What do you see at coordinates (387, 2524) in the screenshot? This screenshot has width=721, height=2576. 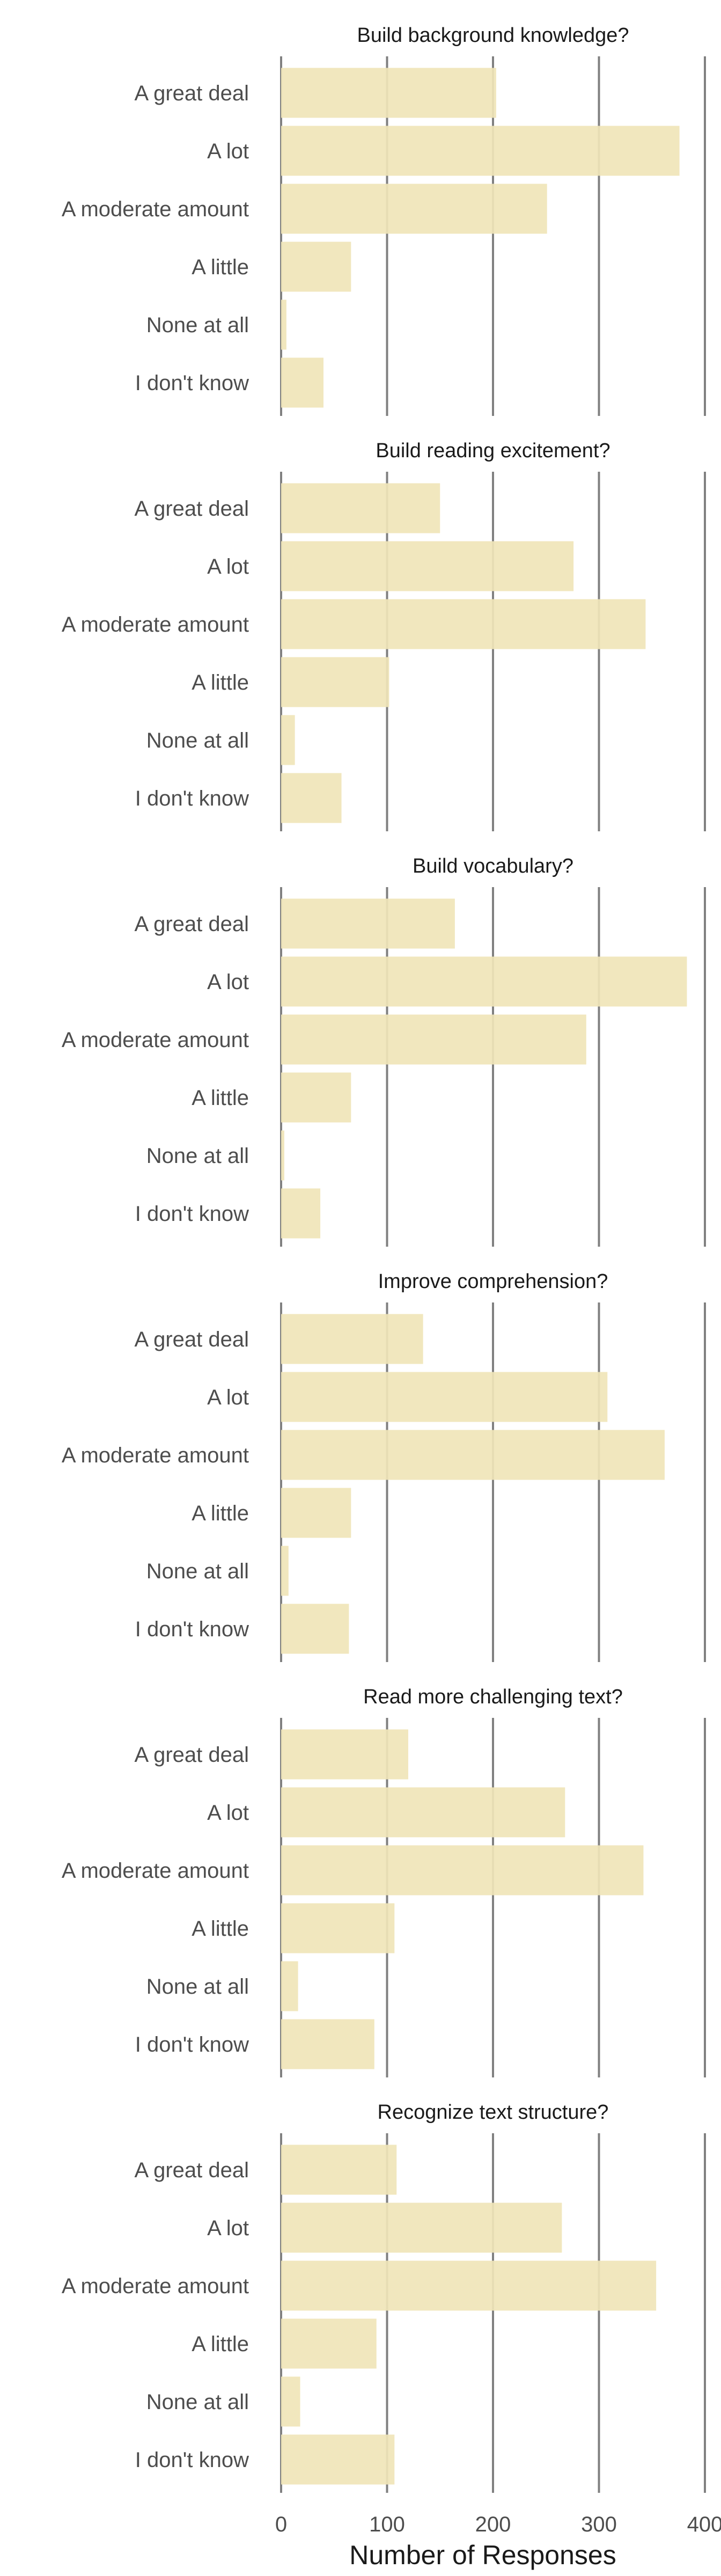 I see `x-tick-label: 100` at bounding box center [387, 2524].